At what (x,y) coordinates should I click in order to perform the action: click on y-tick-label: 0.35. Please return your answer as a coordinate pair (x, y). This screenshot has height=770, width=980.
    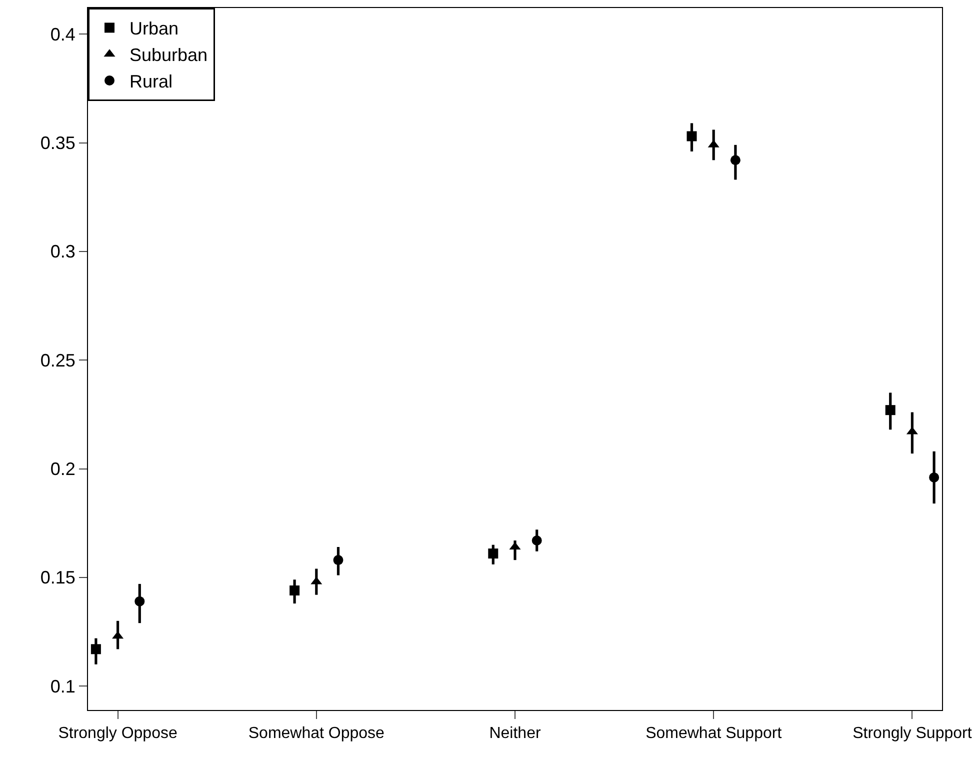
    Looking at the image, I should click on (58, 143).